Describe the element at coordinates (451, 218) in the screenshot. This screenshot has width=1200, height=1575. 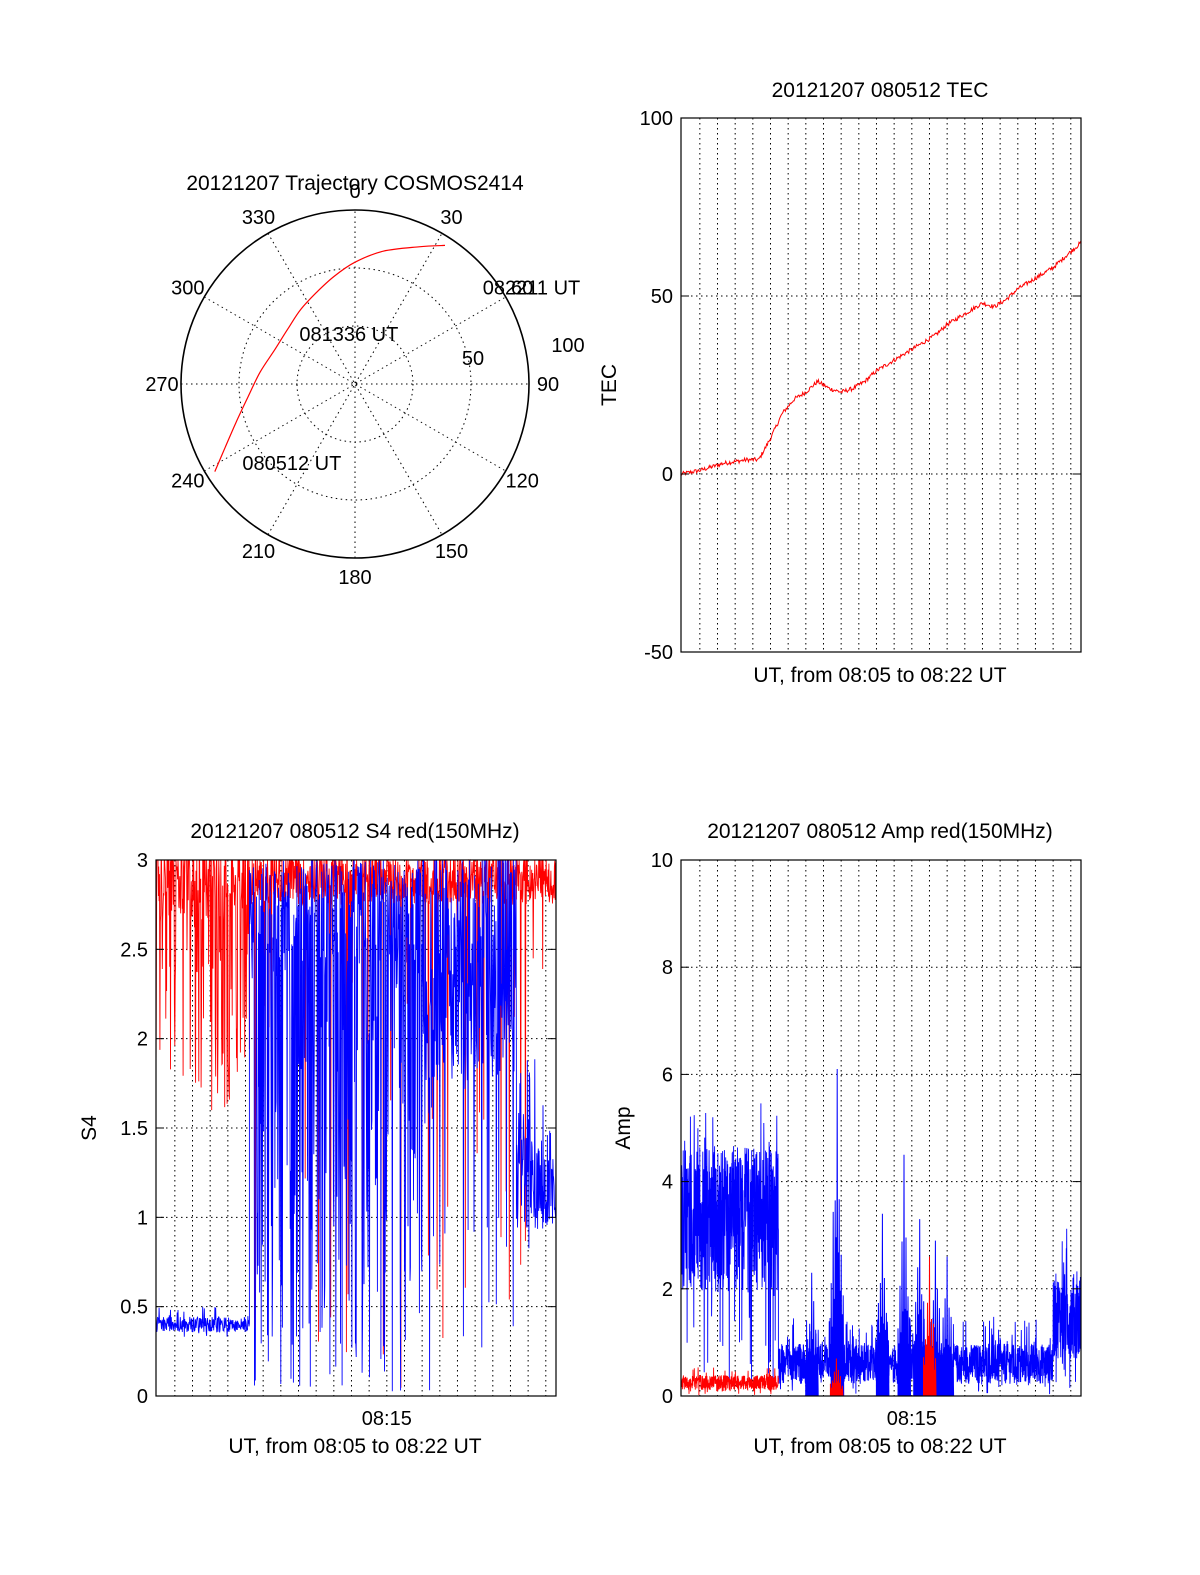
I see `polar-azimuth-label-30: 30` at that location.